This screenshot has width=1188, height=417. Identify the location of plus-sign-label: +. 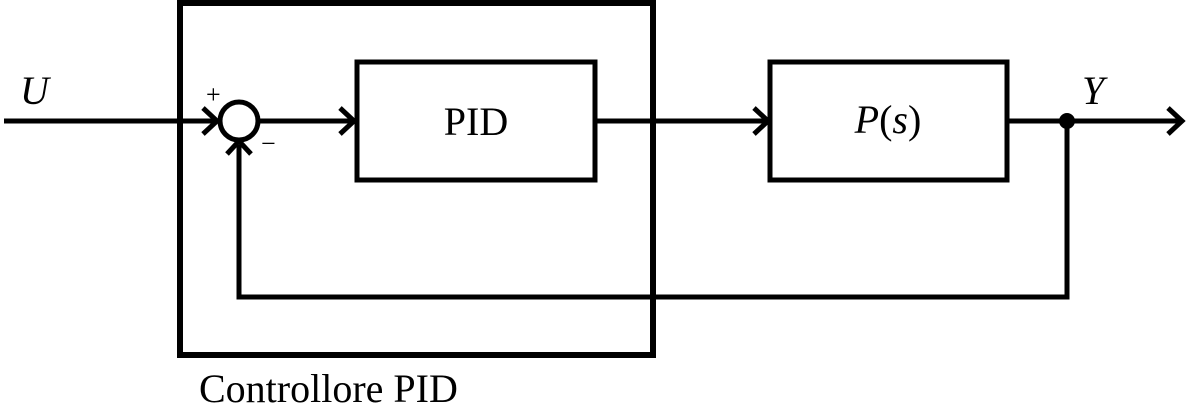
(213, 94).